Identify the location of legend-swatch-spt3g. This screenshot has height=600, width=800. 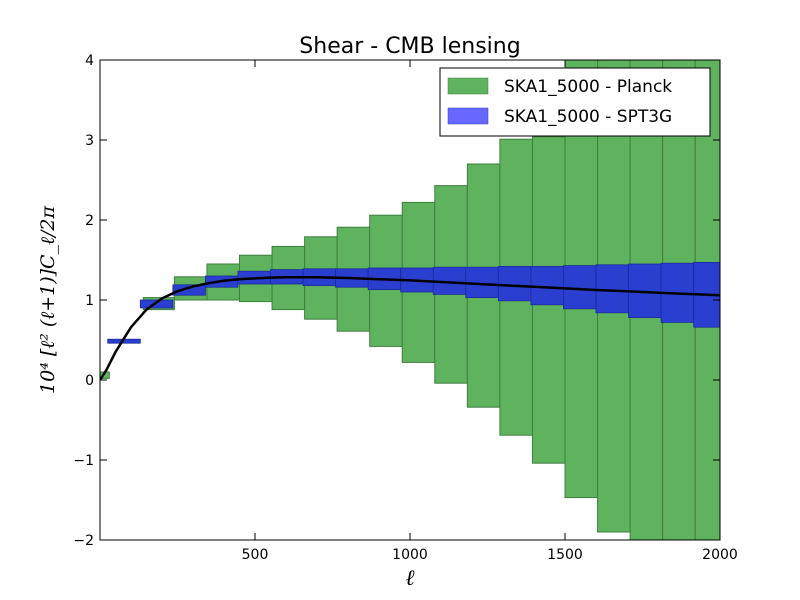
(468, 116).